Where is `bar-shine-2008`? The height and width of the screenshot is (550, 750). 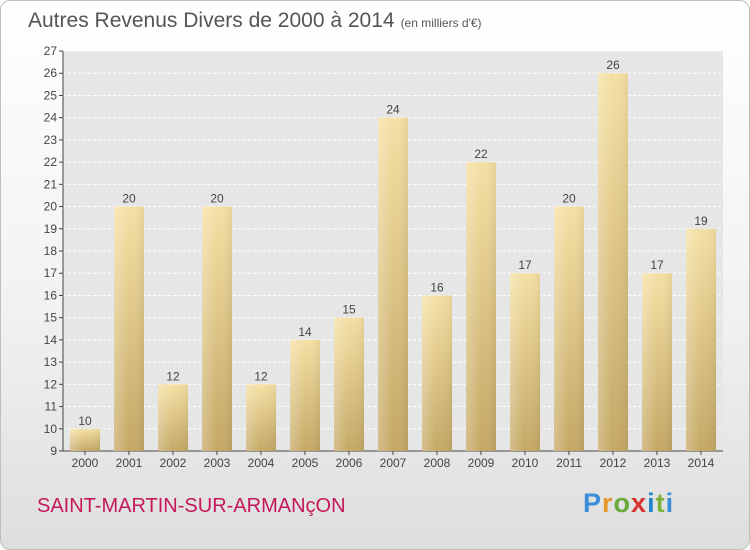 bar-shine-2008 is located at coordinates (437, 373).